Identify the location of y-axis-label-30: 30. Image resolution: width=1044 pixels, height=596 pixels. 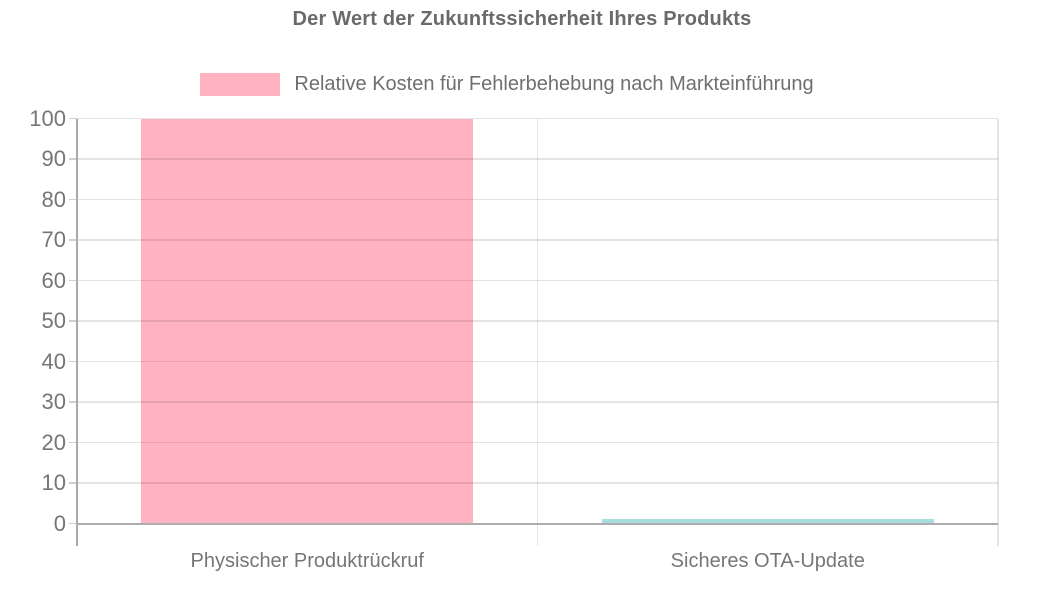
(53, 401).